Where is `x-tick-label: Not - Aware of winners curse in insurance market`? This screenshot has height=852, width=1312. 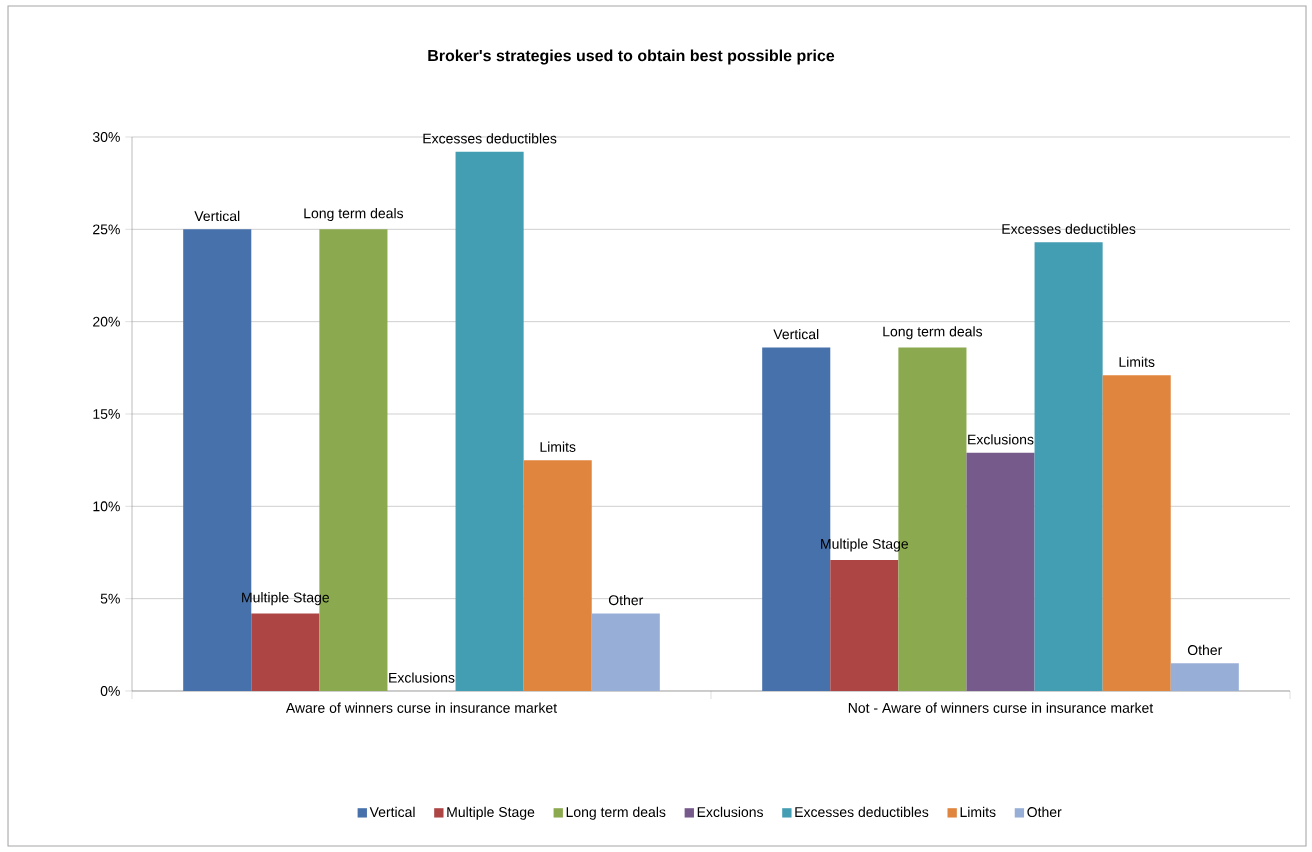
x-tick-label: Not - Aware of winners curse in insurance market is located at coordinates (1001, 707).